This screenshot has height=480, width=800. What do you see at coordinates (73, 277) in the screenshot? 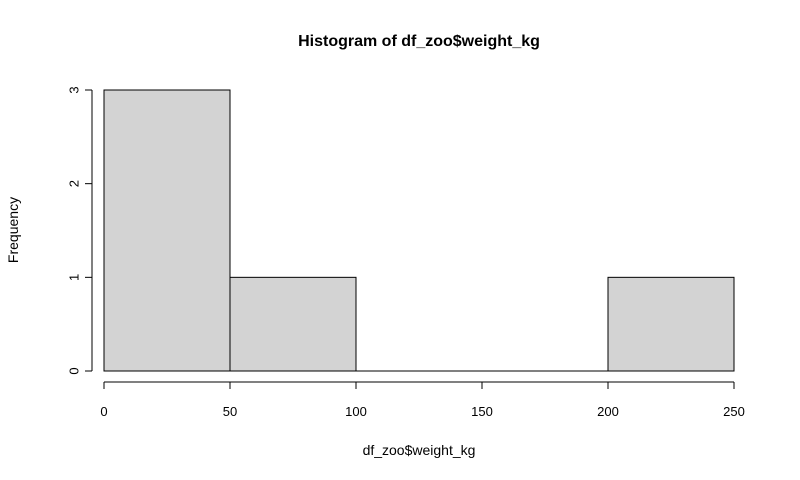
I see `y-tick-label-1: 1` at bounding box center [73, 277].